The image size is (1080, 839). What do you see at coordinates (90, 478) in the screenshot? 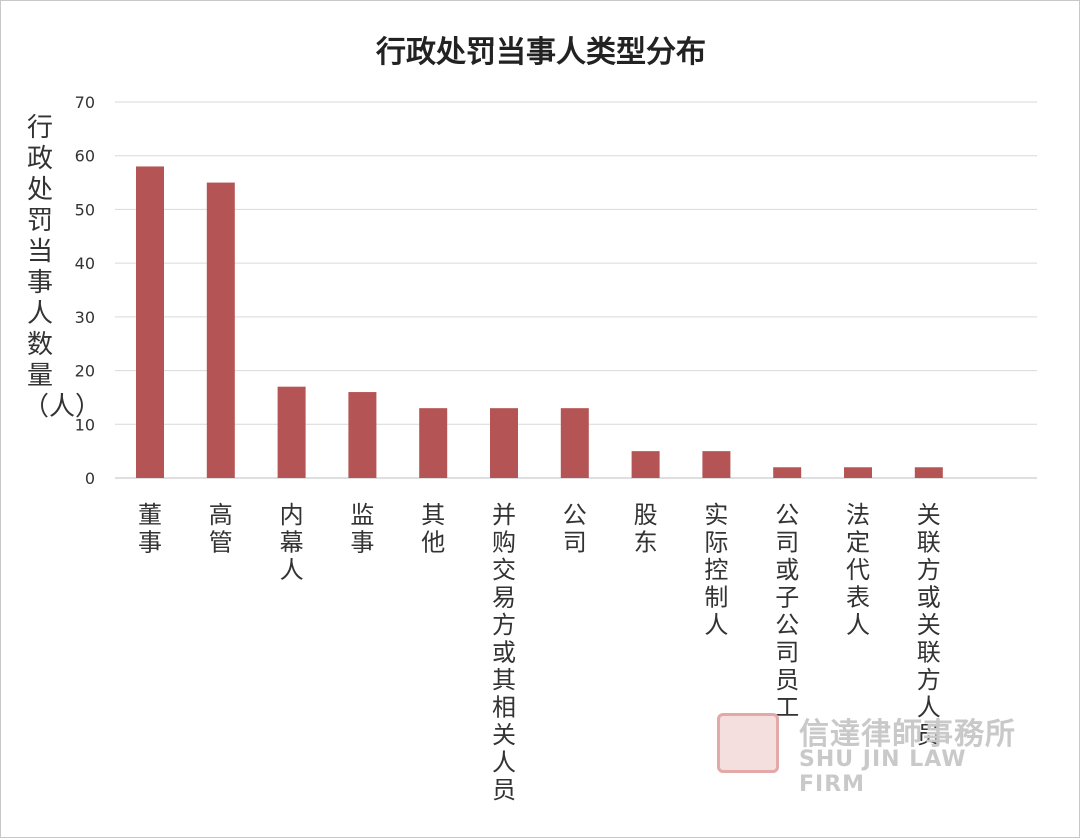
I see `y-tick-label: 0` at bounding box center [90, 478].